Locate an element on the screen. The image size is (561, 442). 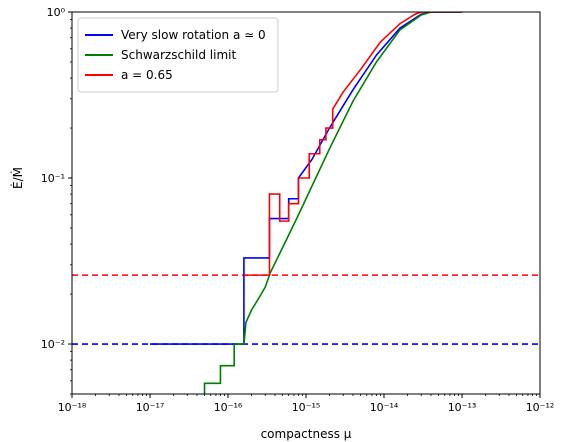
legend-label: Schwarzschild limit is located at coordinates (178, 55).